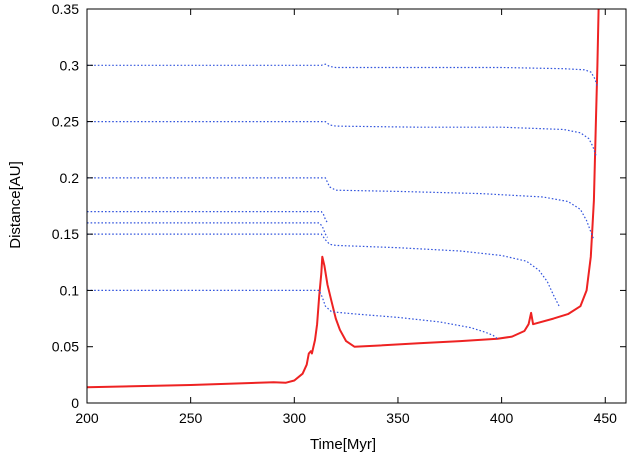 This screenshot has height=460, width=627. Describe the element at coordinates (70, 178) in the screenshot. I see `y-tick-label-4: 0.2` at that location.